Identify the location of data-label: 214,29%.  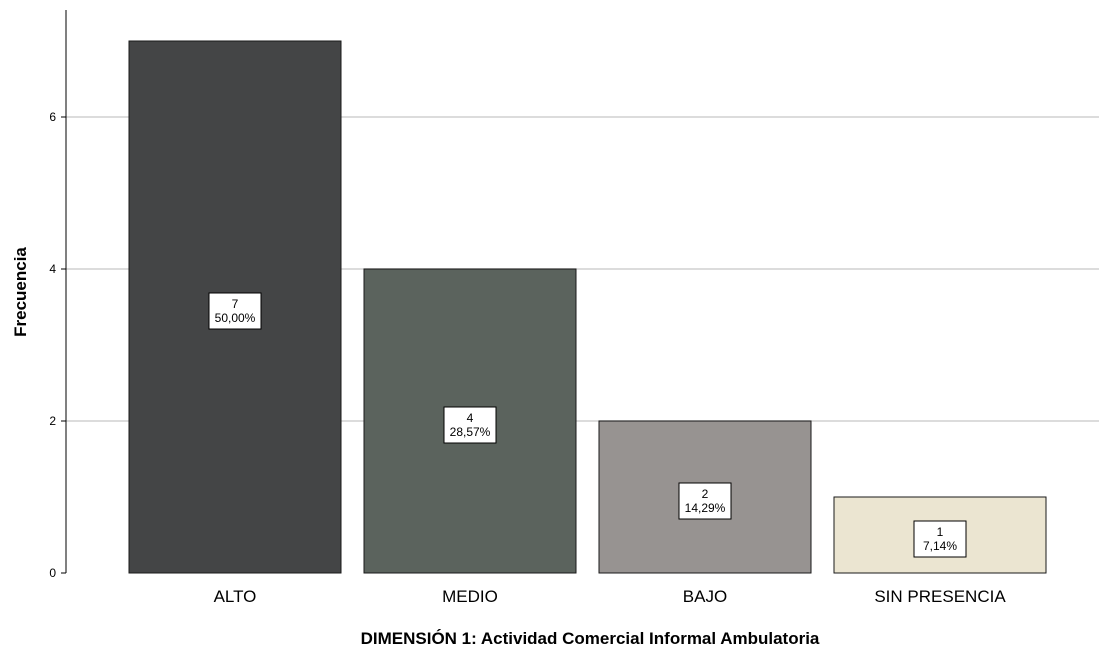
(705, 501).